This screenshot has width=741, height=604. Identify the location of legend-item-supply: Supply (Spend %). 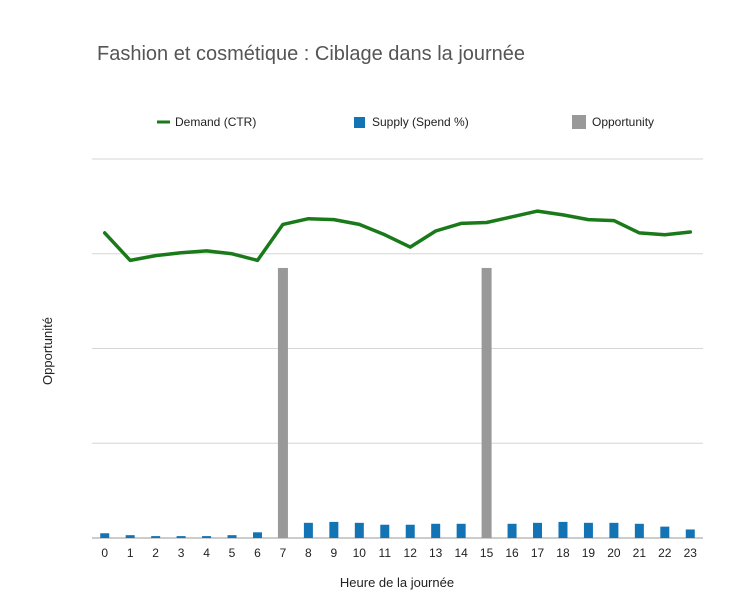
(411, 122).